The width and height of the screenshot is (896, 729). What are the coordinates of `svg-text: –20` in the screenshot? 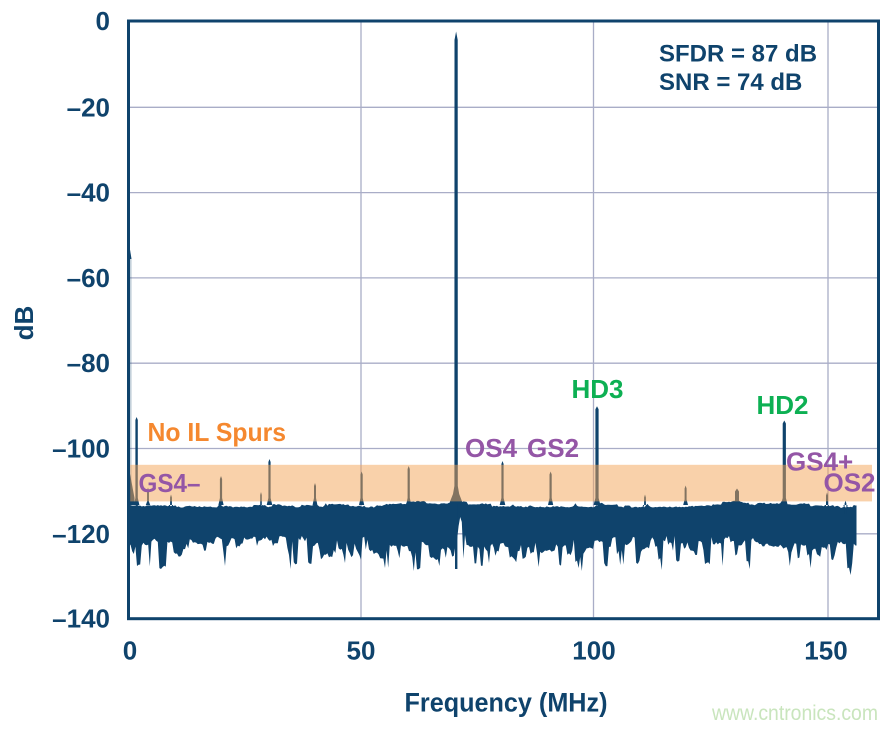 It's located at (88, 107).